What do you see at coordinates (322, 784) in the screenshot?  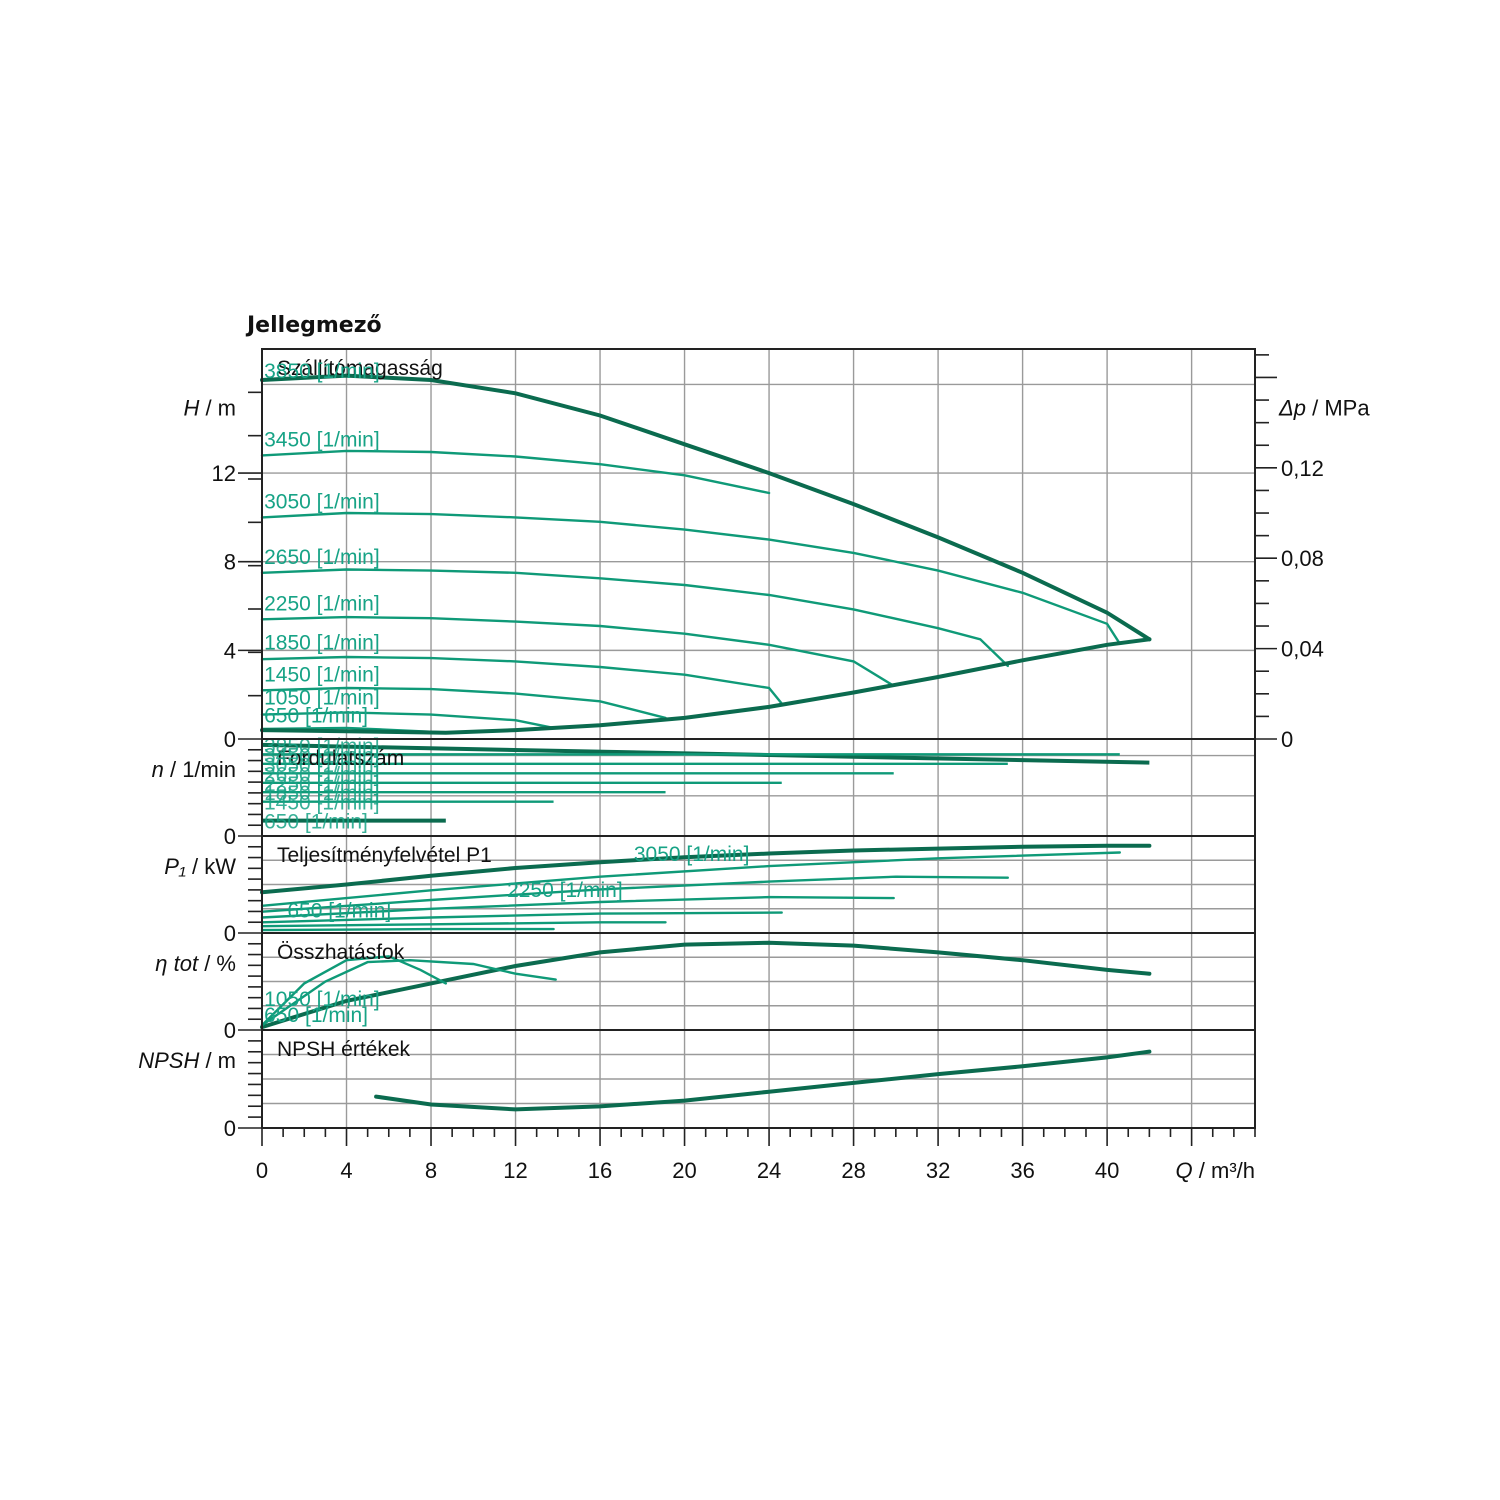 I see `speed-curve-label: 2250 [1/min]` at bounding box center [322, 784].